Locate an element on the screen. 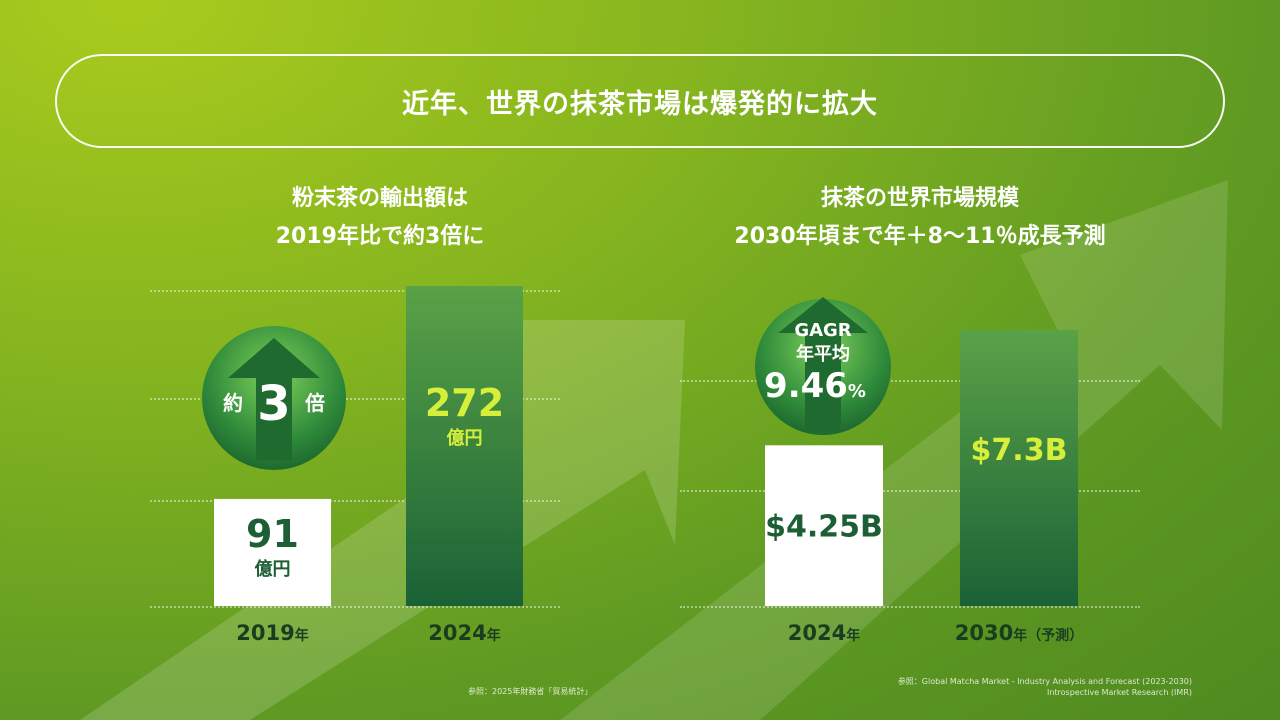 Image resolution: width=1280 pixels, height=720 pixels. growth-badge-right: GAGR 年平均 9.46% is located at coordinates (823, 366).